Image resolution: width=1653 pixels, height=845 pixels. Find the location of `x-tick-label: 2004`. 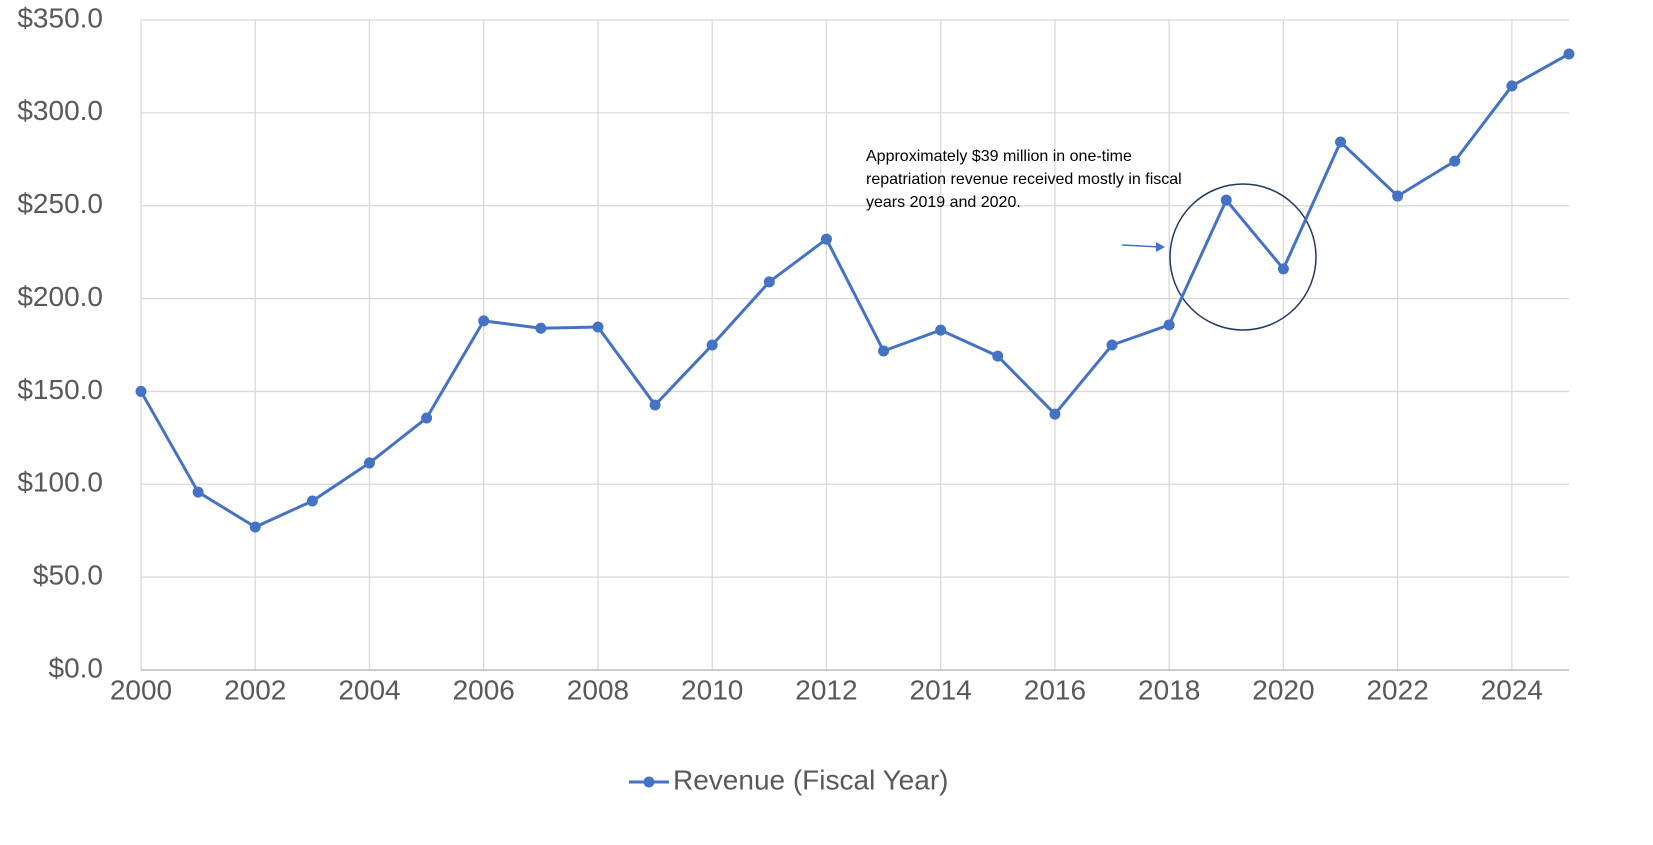

x-tick-label: 2004 is located at coordinates (369, 689).